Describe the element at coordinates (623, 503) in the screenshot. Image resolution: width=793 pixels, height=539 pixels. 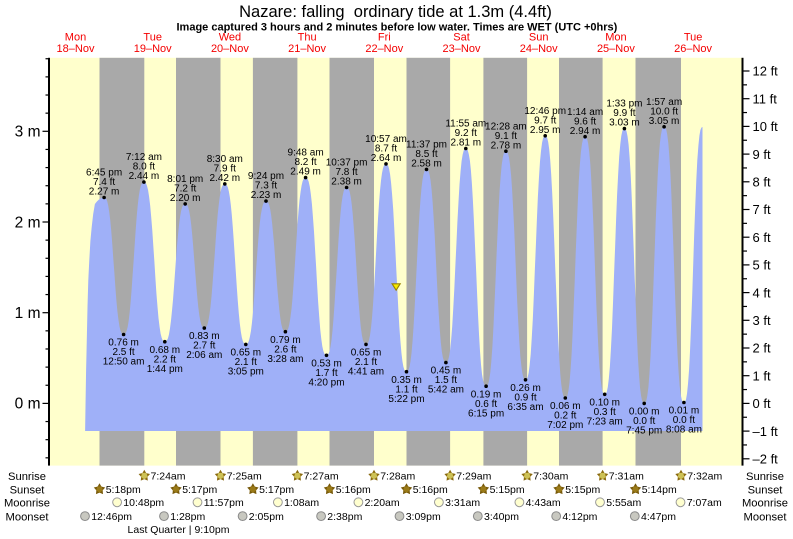
I see `svg-text: 5:55am` at that location.